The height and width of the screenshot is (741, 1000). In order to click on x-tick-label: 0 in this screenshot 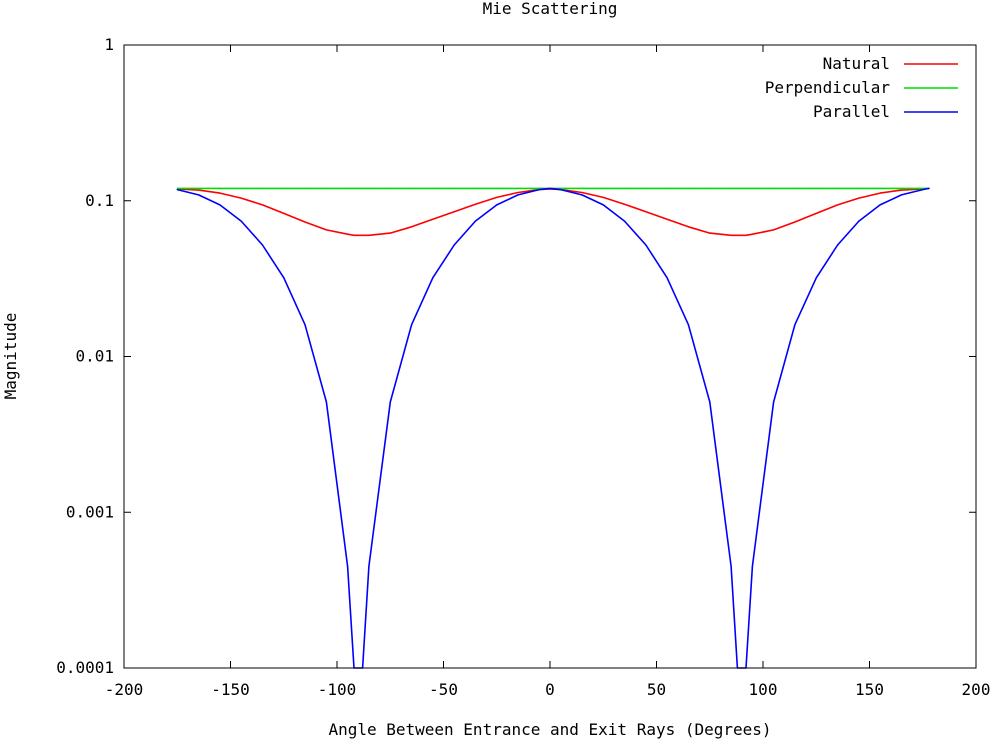, I will do `click(550, 689)`.